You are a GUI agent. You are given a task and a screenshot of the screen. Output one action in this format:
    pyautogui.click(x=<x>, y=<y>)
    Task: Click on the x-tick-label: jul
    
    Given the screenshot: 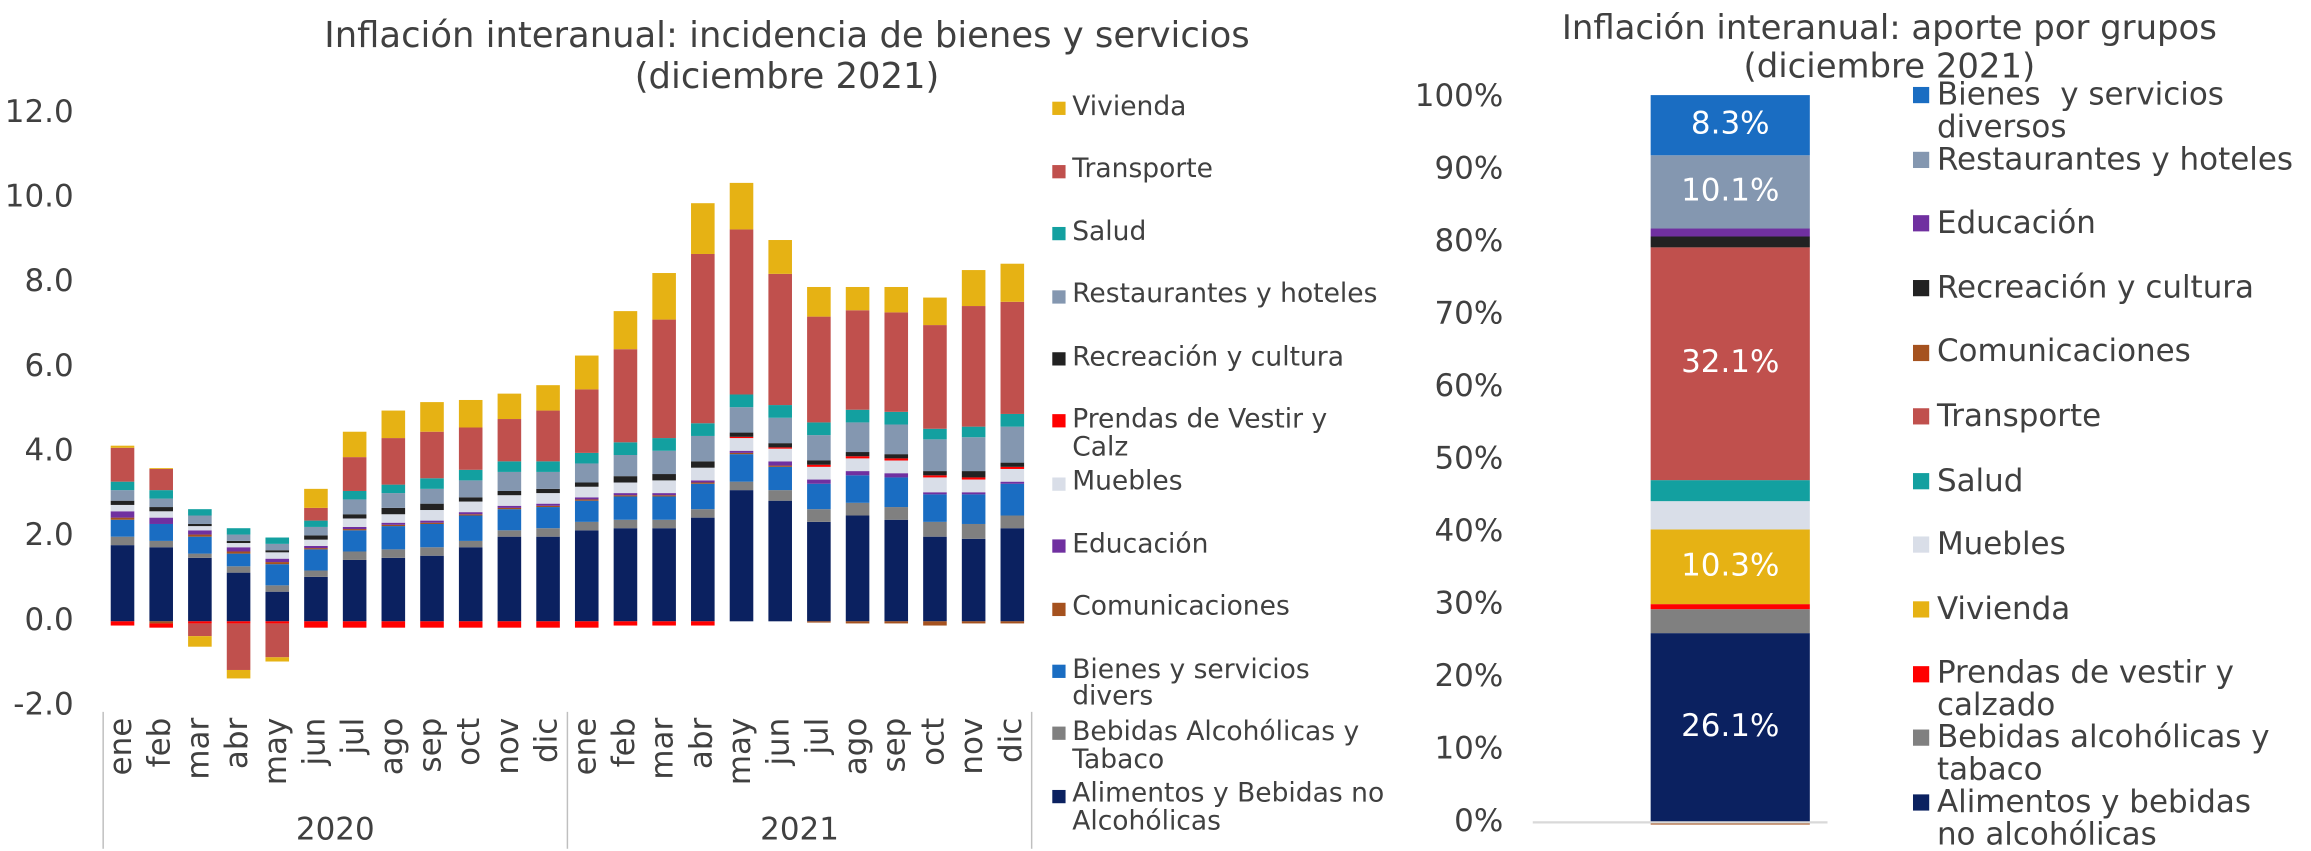 What is the action you would take?
    pyautogui.click(x=817, y=737)
    